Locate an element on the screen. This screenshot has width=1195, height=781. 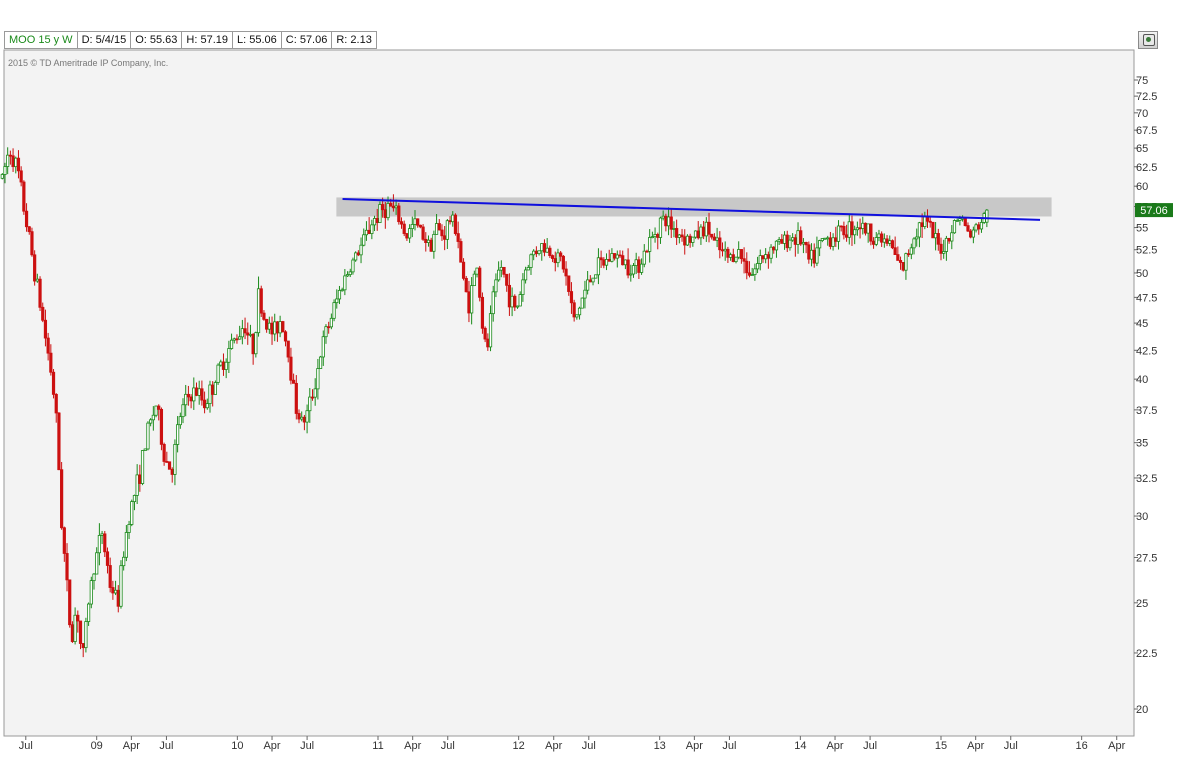
x-tick-label: Jul is located at coordinates (729, 746).